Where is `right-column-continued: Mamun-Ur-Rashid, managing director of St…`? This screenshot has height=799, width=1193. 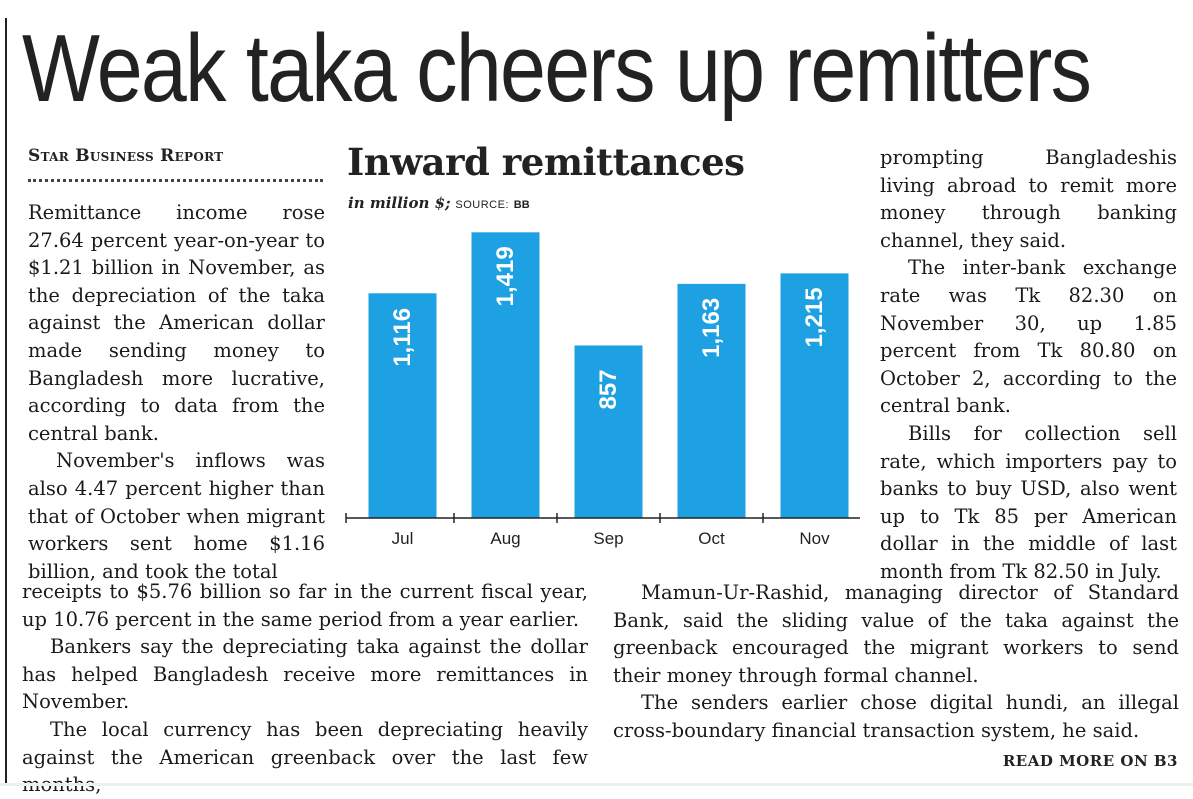
right-column-continued: Mamun-Ur-Rashid, managing director of St… is located at coordinates (896, 662).